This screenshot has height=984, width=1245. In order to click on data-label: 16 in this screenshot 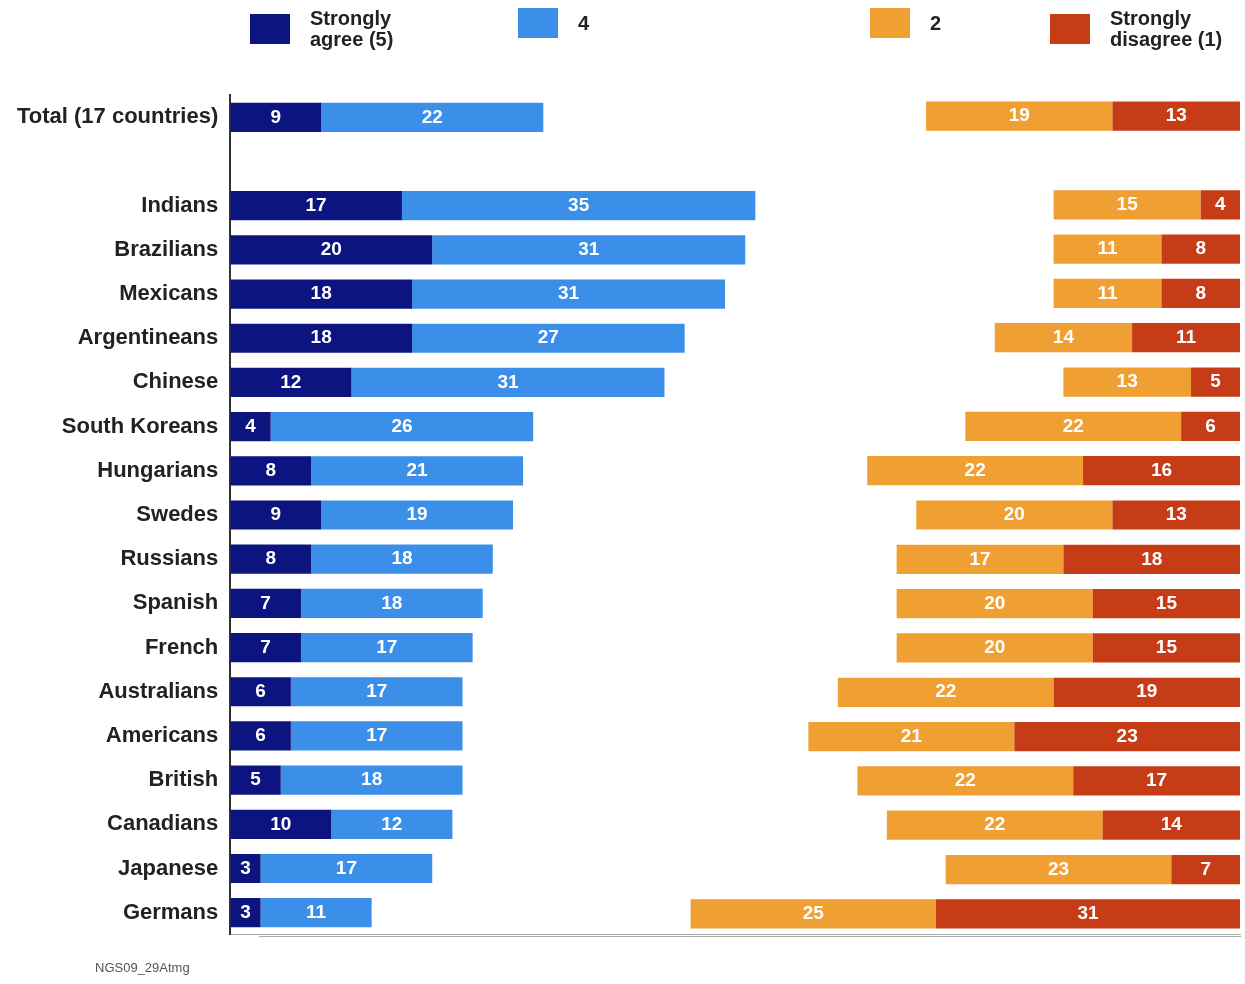, I will do `click(1161, 469)`.